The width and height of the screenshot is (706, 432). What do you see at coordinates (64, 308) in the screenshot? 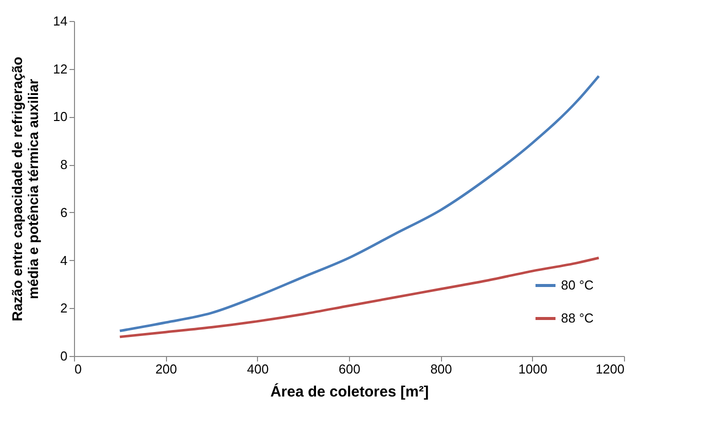
I see `y-tick-label: 2` at bounding box center [64, 308].